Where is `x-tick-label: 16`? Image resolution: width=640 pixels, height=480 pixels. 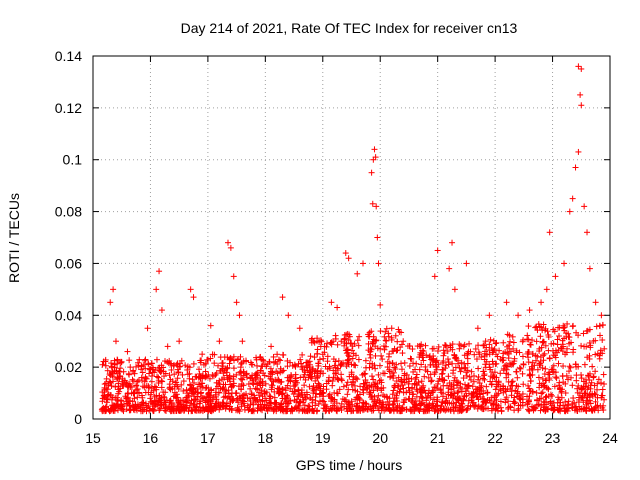
x-tick-label: 16 is located at coordinates (151, 438).